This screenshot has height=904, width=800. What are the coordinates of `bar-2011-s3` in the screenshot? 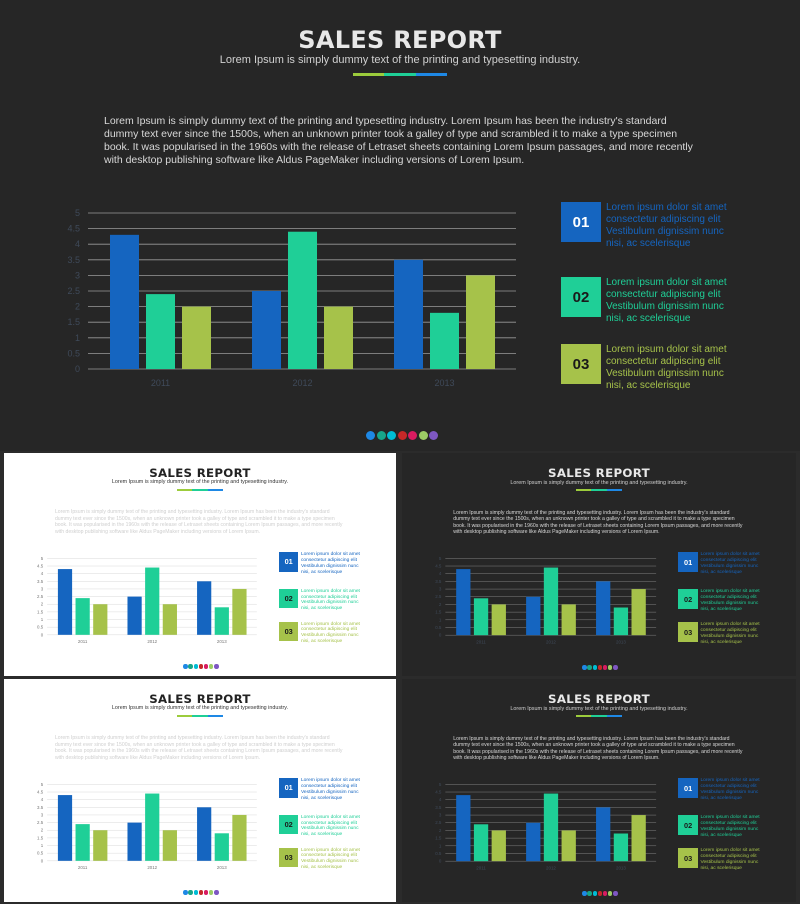 It's located at (498, 846).